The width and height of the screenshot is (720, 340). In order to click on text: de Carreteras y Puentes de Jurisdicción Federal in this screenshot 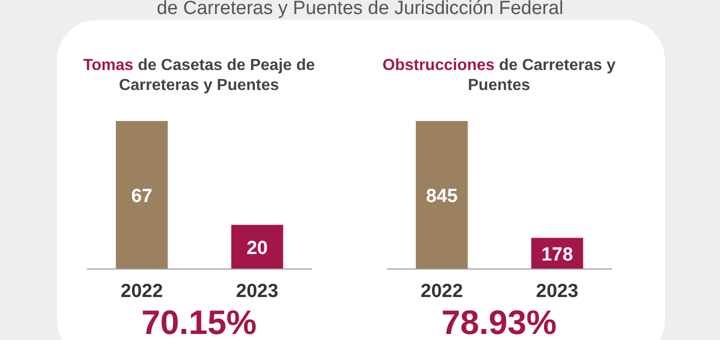, I will do `click(360, 9)`.